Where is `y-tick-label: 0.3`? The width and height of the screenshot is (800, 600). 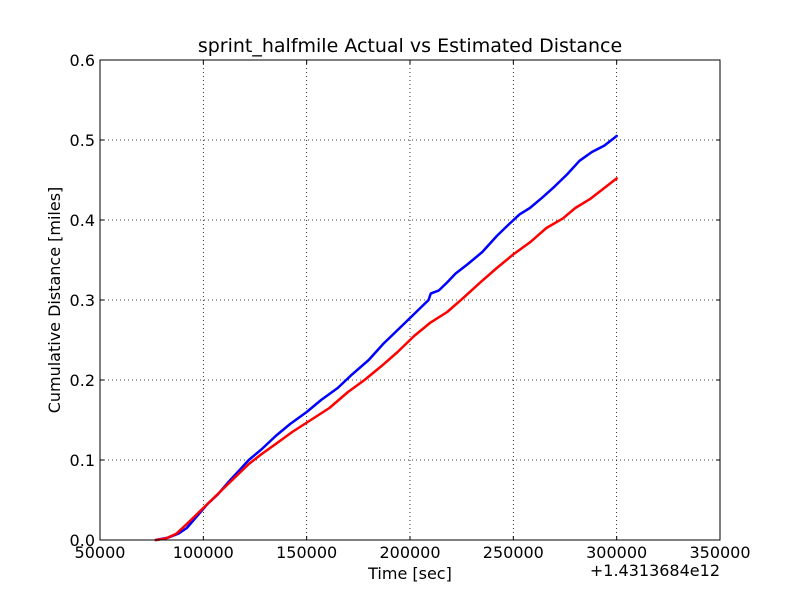
y-tick-label: 0.3 is located at coordinates (82, 300).